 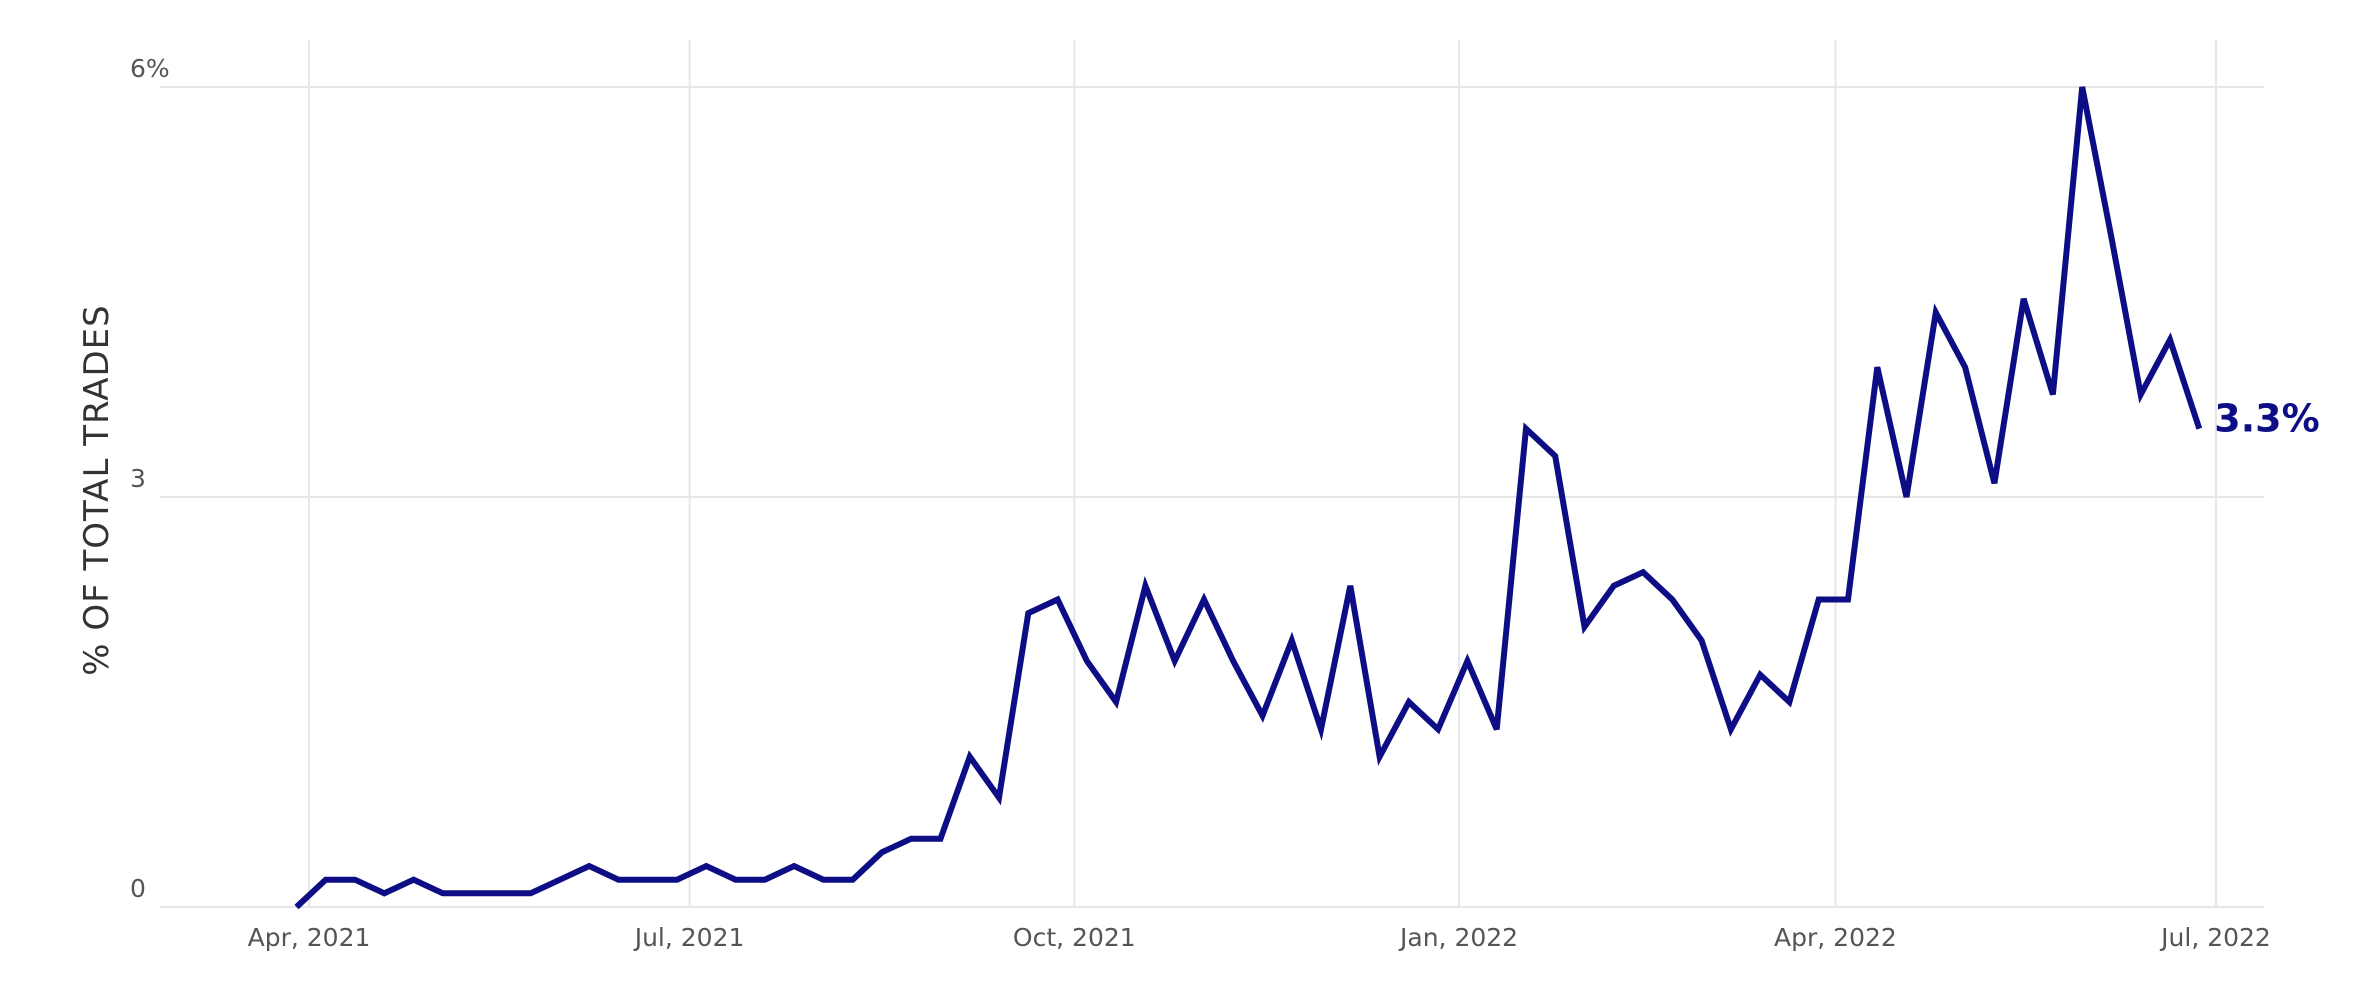 I want to click on x-tick-label: Apr, 2022, so click(x=1835, y=937).